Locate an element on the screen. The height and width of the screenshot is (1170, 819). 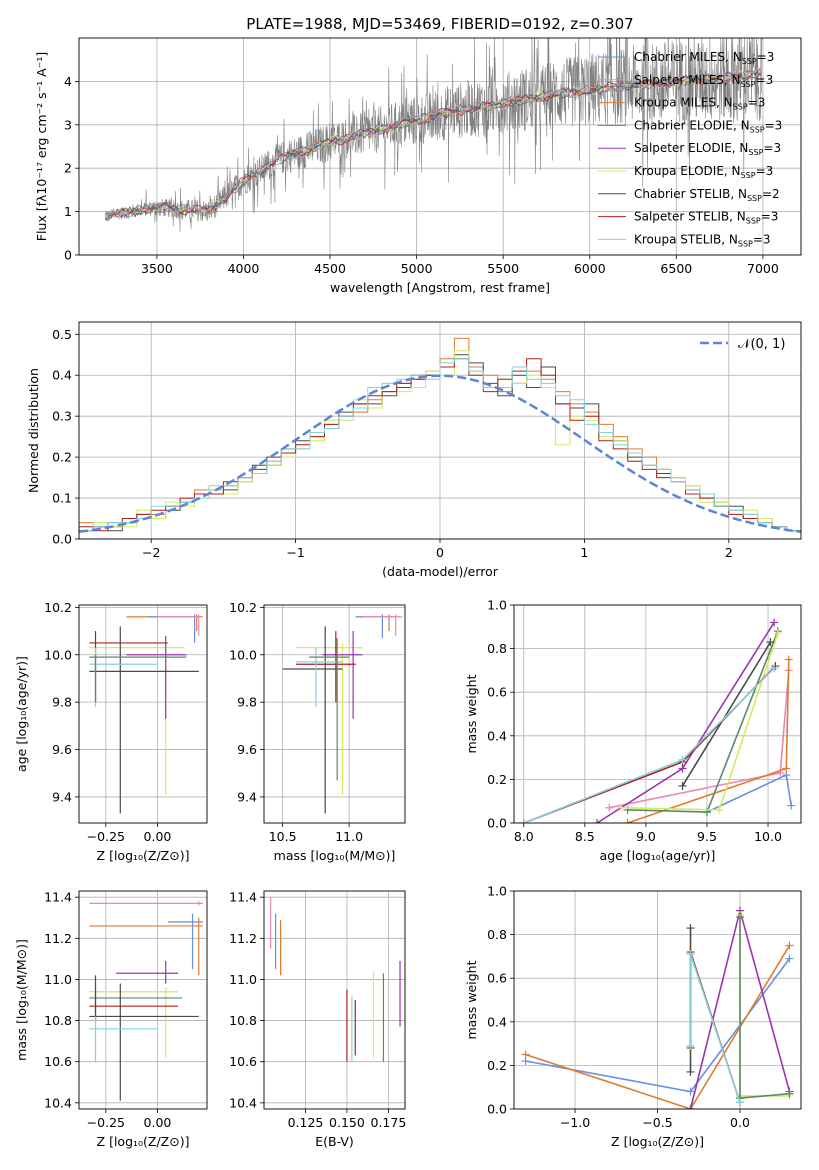
x-tick-label: 6500 is located at coordinates (676, 268).